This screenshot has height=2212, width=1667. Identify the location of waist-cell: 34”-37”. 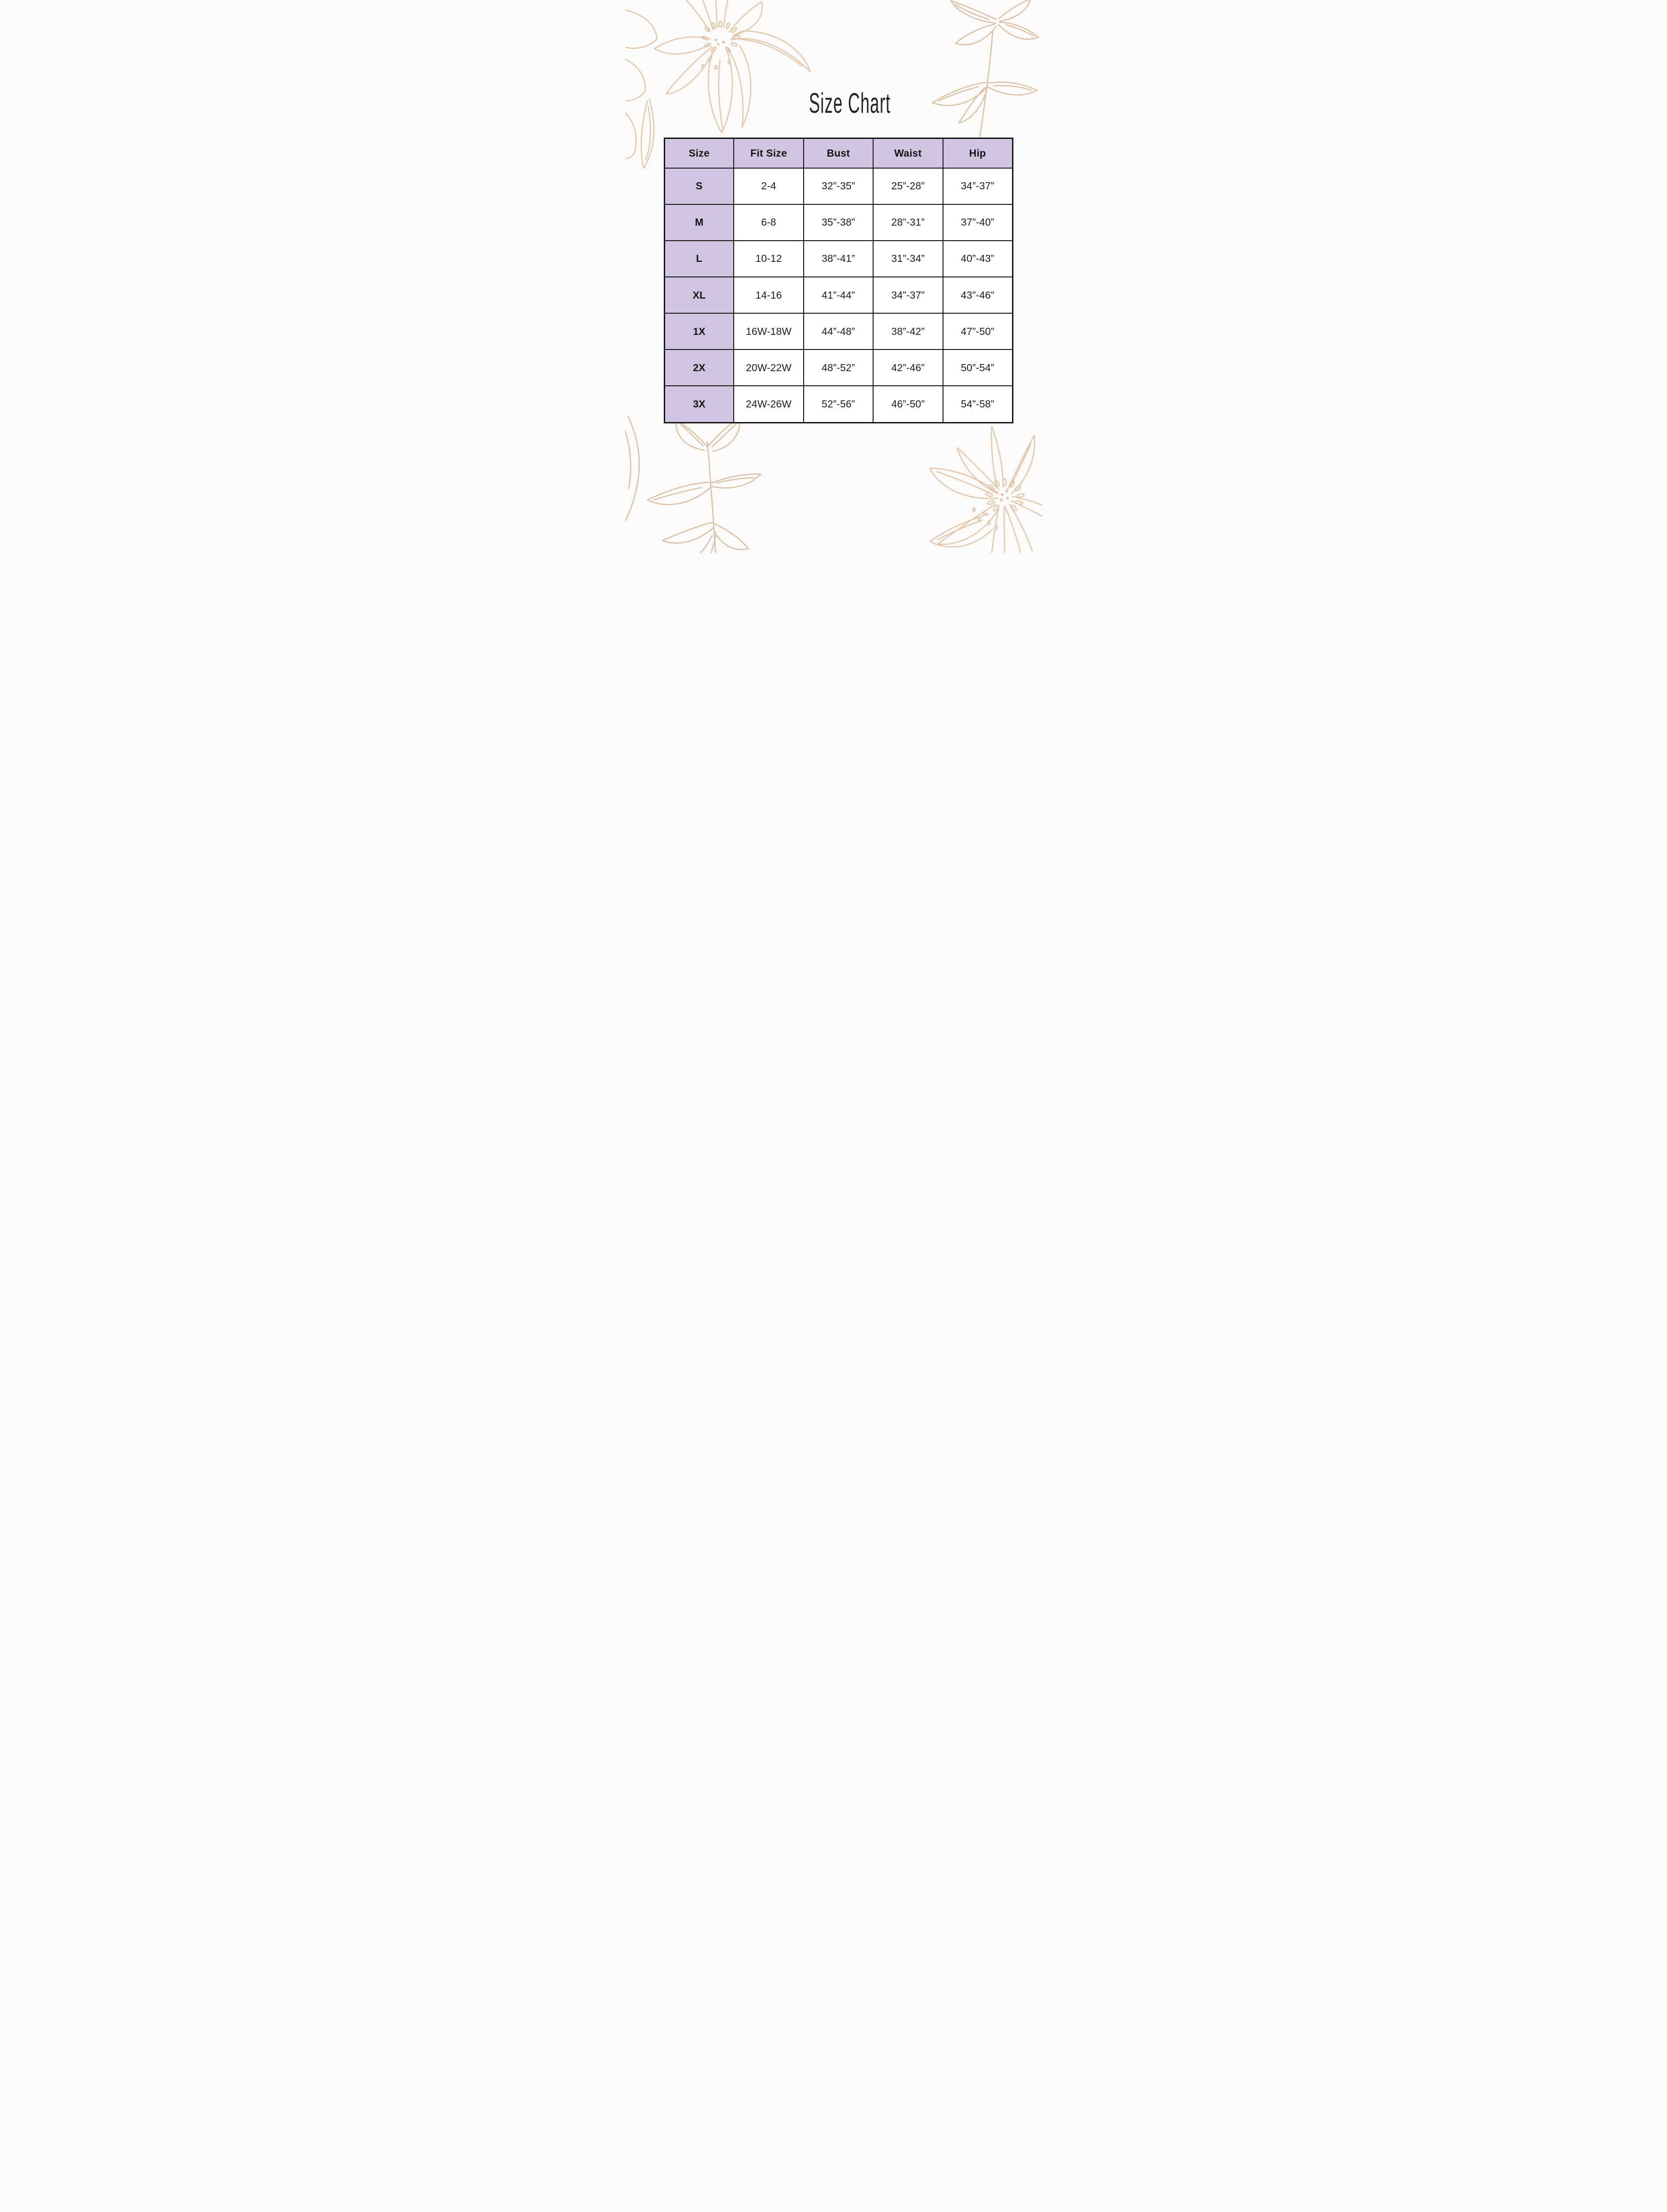
(908, 295).